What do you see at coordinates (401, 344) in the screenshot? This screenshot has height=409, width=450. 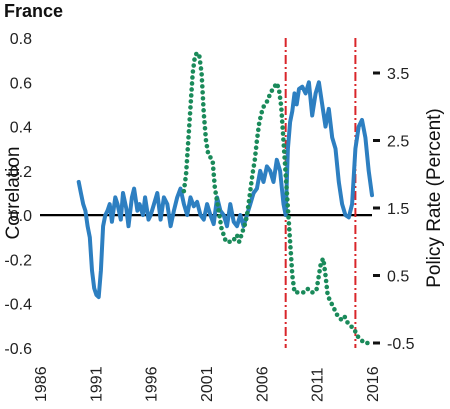 I see `y-right-tick-label: -0.5` at bounding box center [401, 344].